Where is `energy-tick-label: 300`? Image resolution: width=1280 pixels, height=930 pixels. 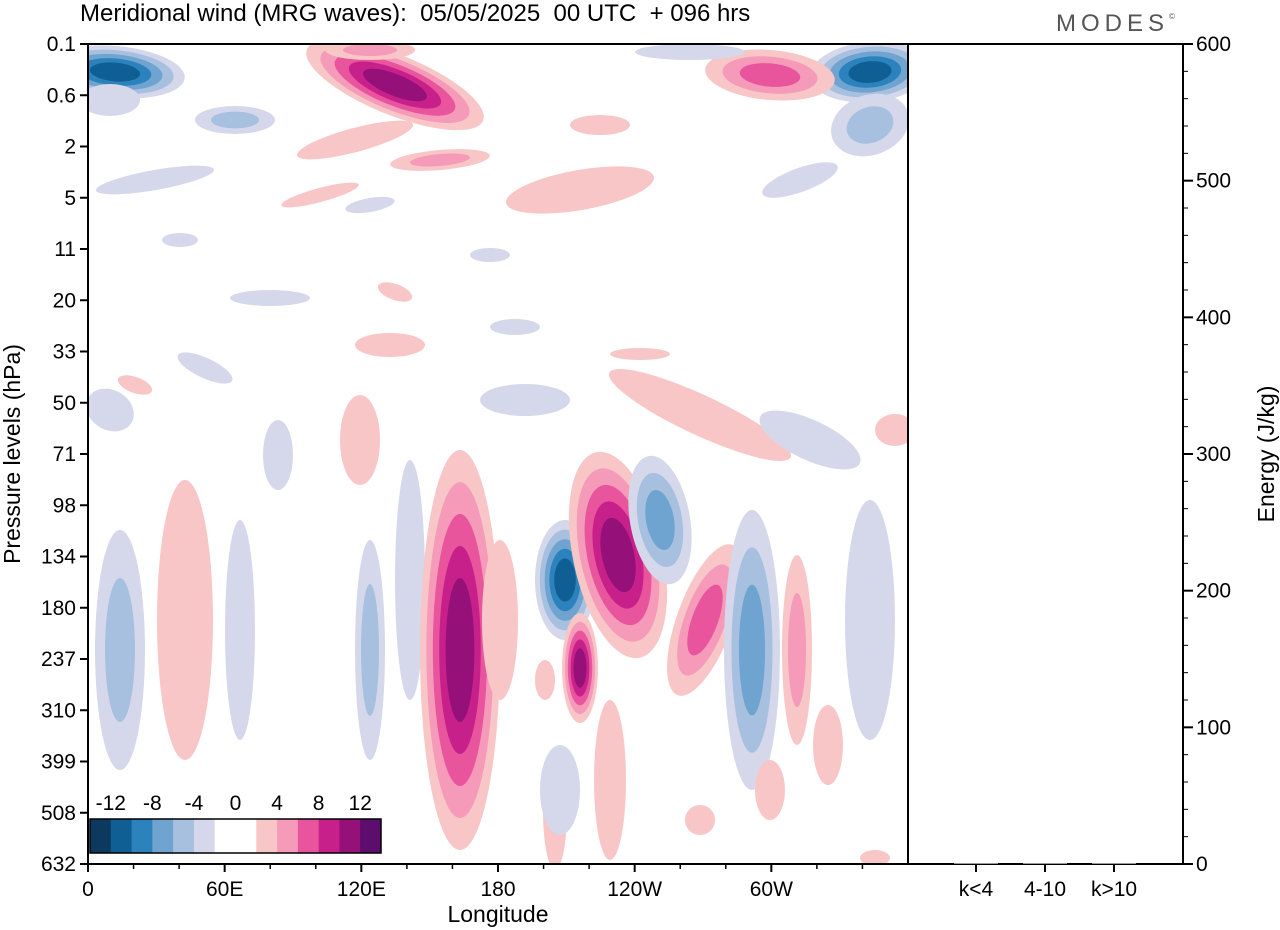 energy-tick-label: 300 is located at coordinates (1213, 454).